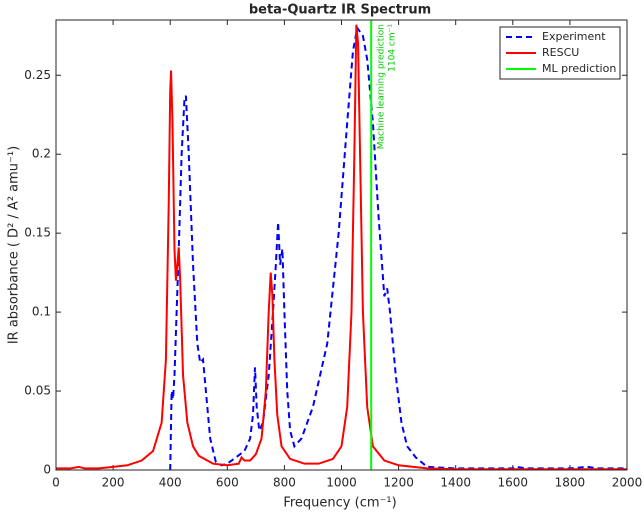 Image resolution: width=644 pixels, height=516 pixels. I want to click on x-tick-label: 200, so click(113, 483).